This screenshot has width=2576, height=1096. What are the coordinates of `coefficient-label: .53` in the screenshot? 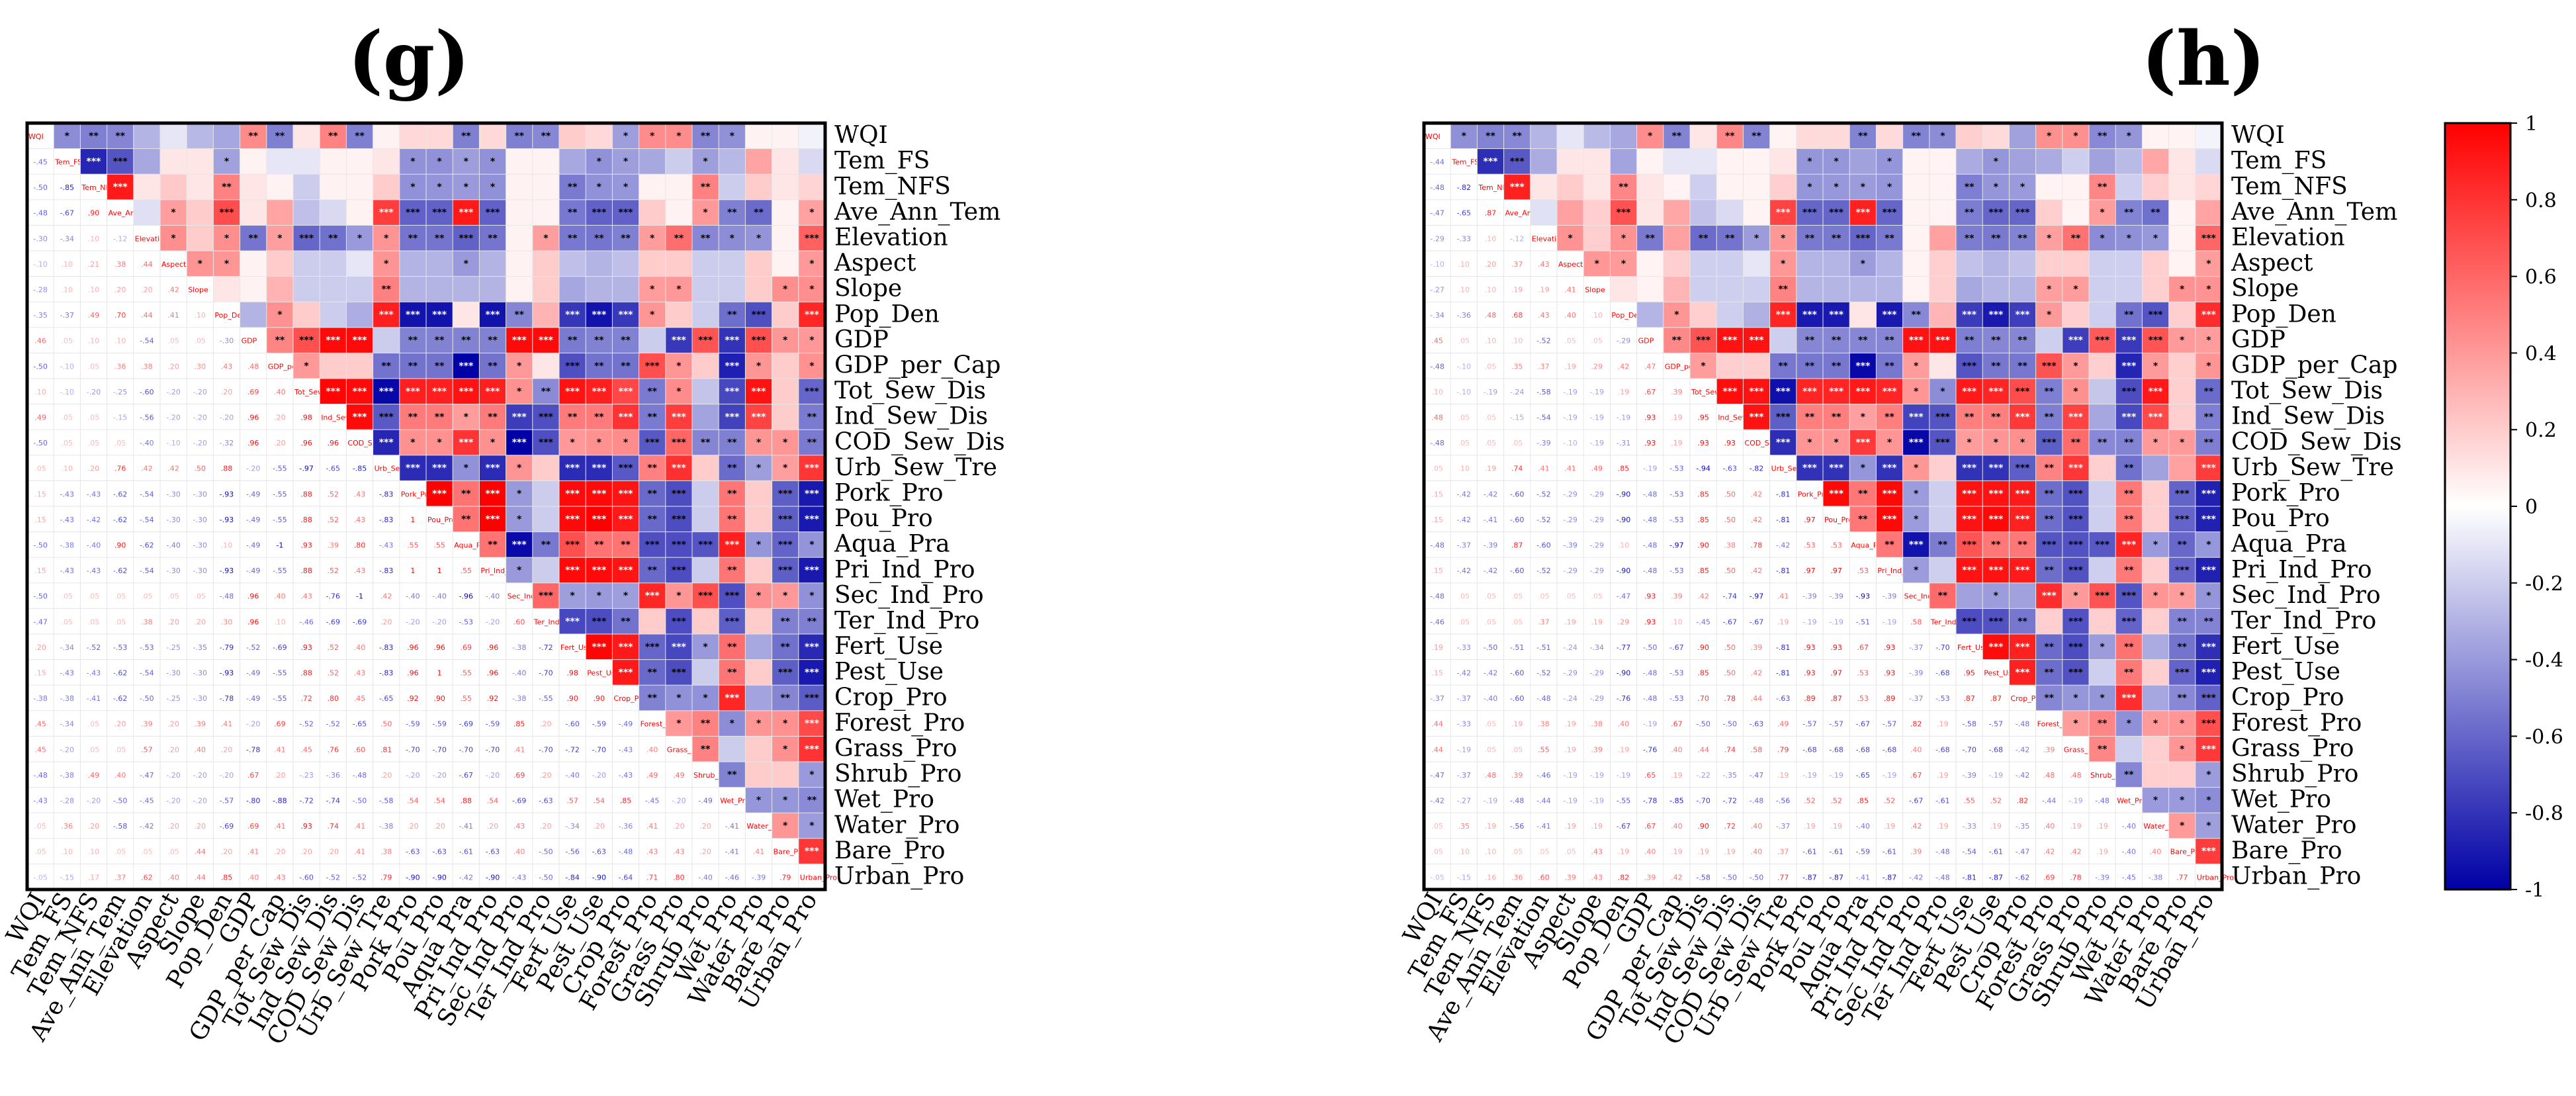 It's located at (1863, 571).